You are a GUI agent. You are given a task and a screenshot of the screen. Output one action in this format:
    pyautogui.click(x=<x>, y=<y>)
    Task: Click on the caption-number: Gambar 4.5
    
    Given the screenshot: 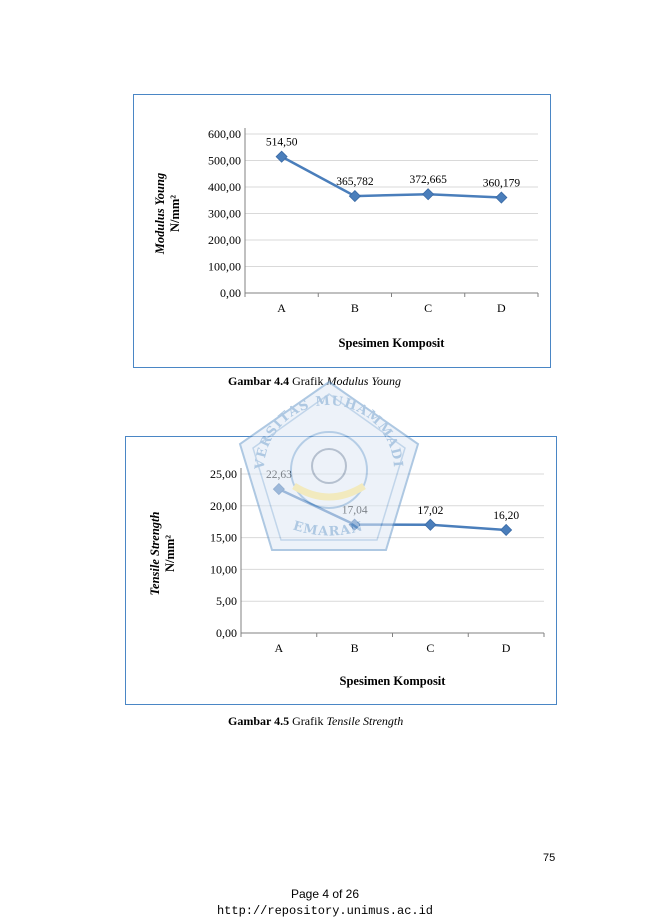 What is the action you would take?
    pyautogui.click(x=259, y=721)
    